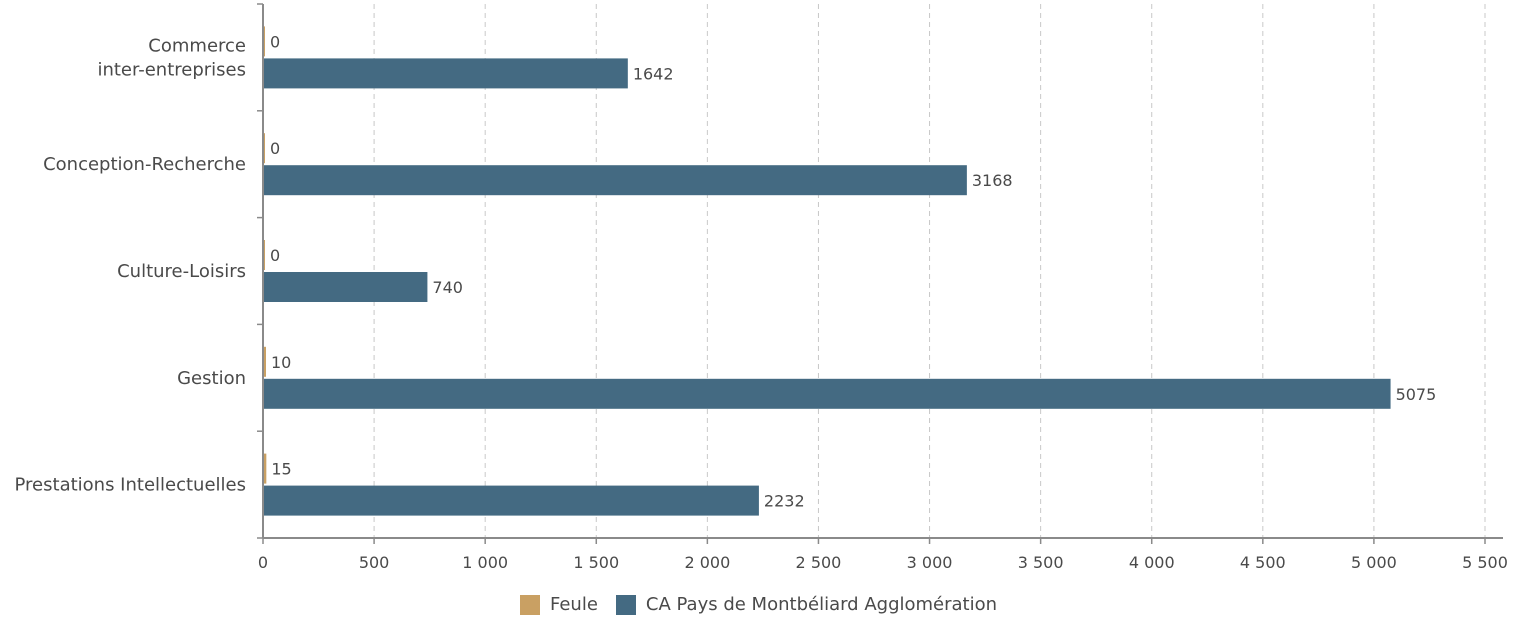 The image size is (1517, 628). Describe the element at coordinates (1374, 562) in the screenshot. I see `x-tick-label: 5 000` at that location.